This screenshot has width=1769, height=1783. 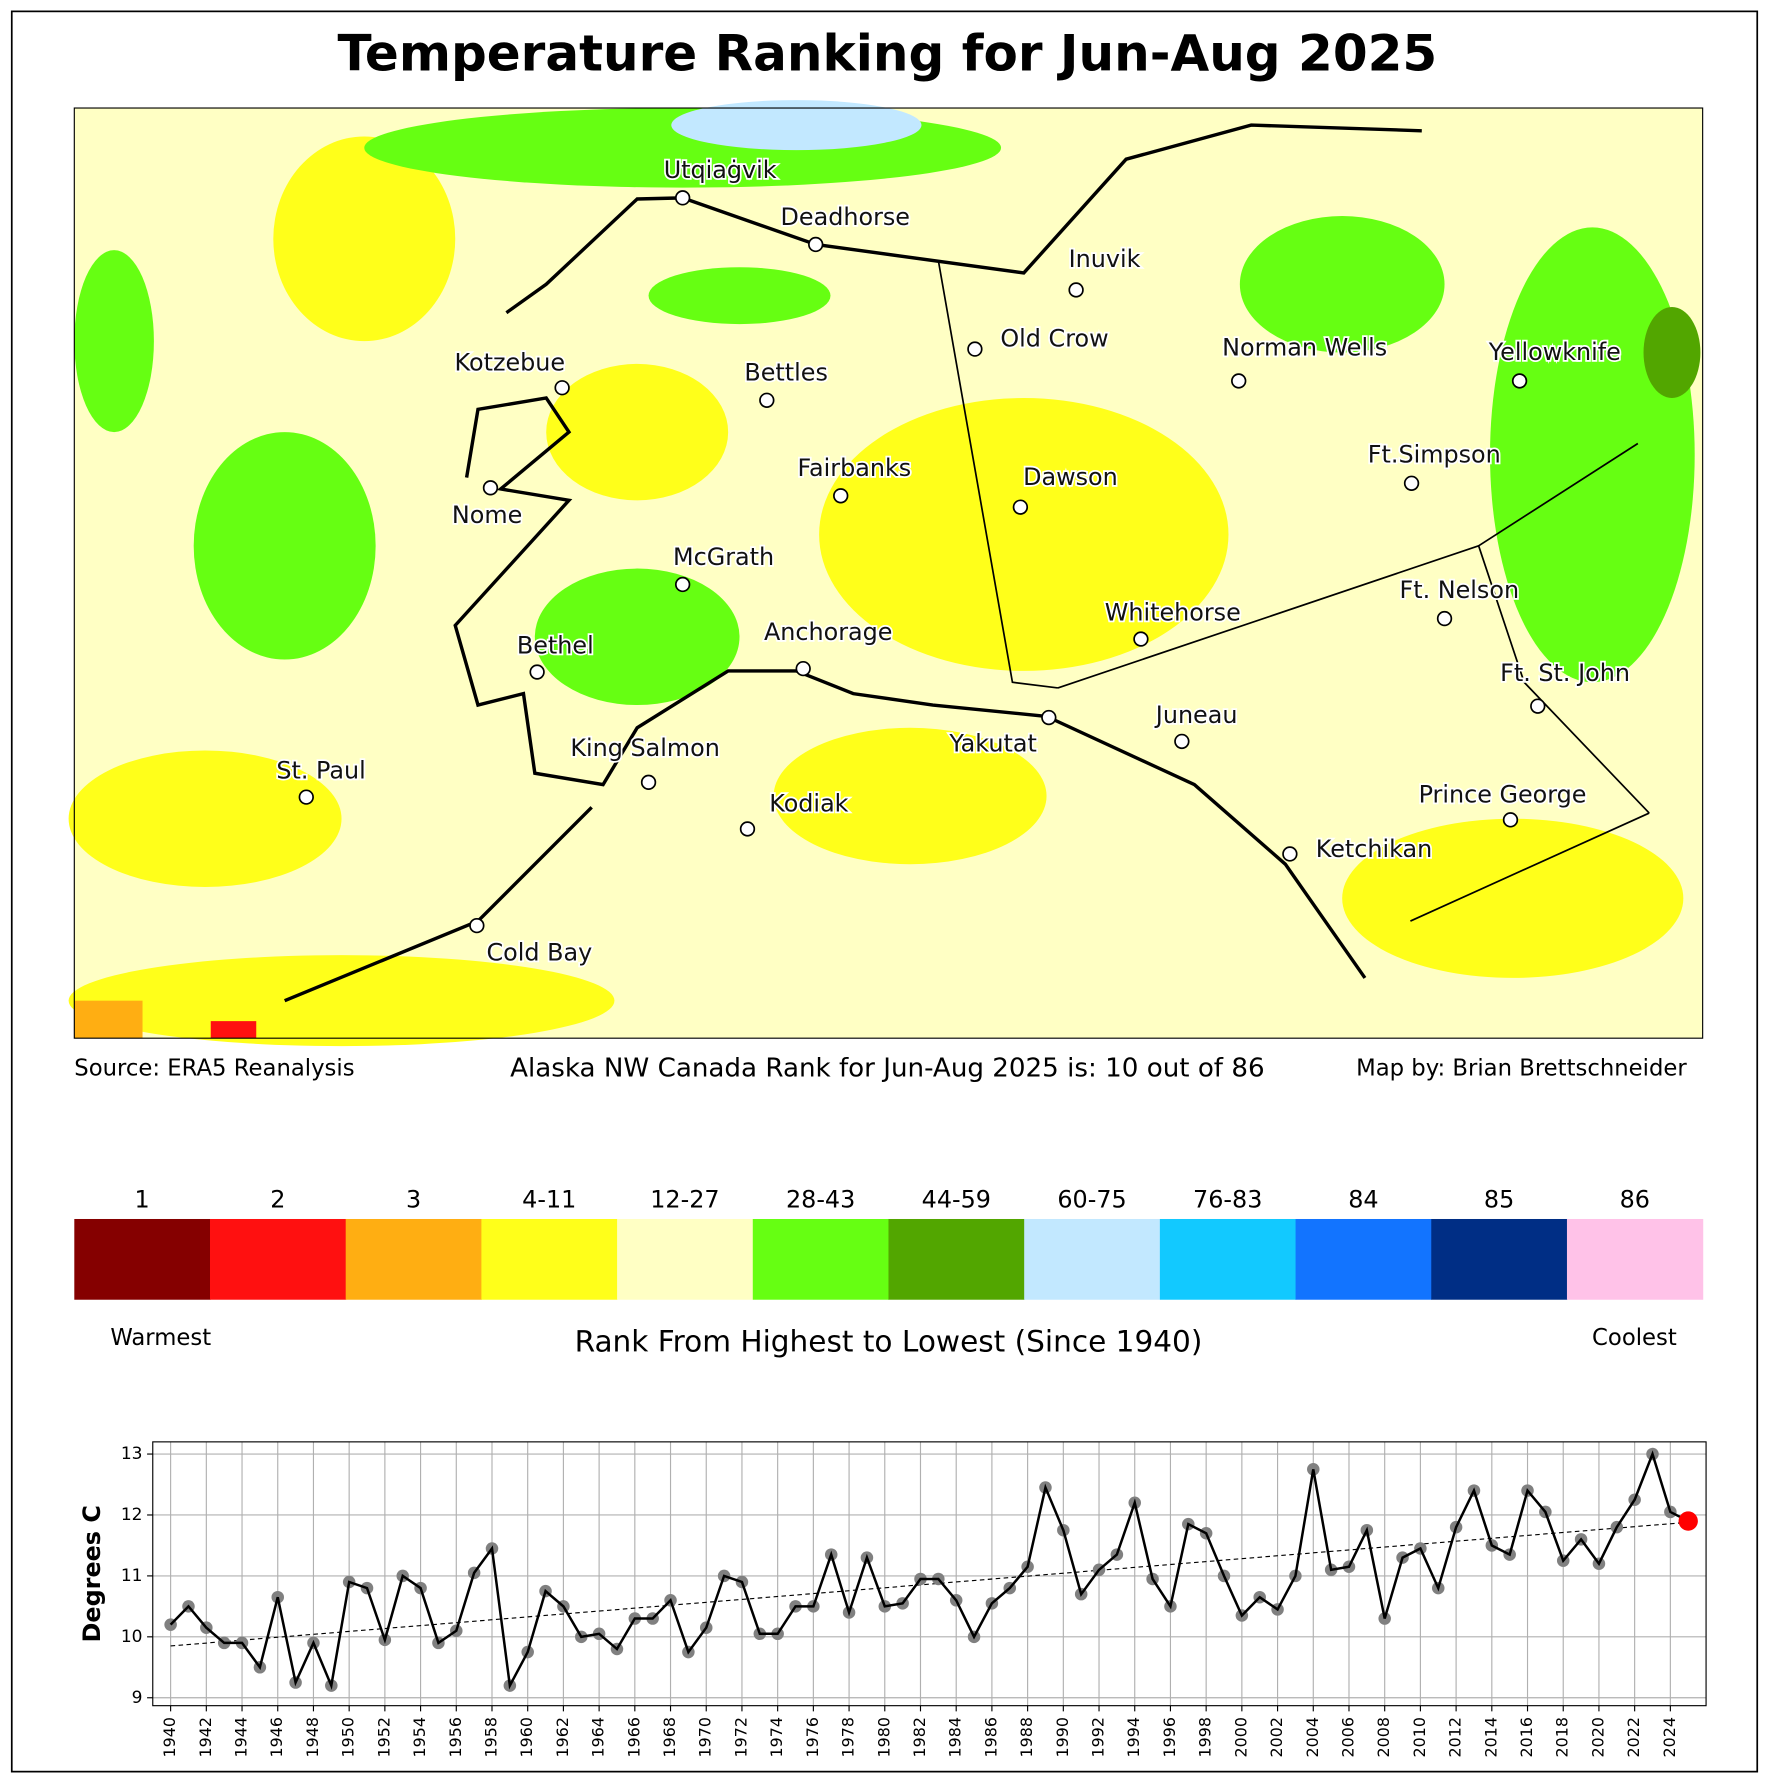 What do you see at coordinates (1205, 1737) in the screenshot?
I see `x-tick-label: 1998` at bounding box center [1205, 1737].